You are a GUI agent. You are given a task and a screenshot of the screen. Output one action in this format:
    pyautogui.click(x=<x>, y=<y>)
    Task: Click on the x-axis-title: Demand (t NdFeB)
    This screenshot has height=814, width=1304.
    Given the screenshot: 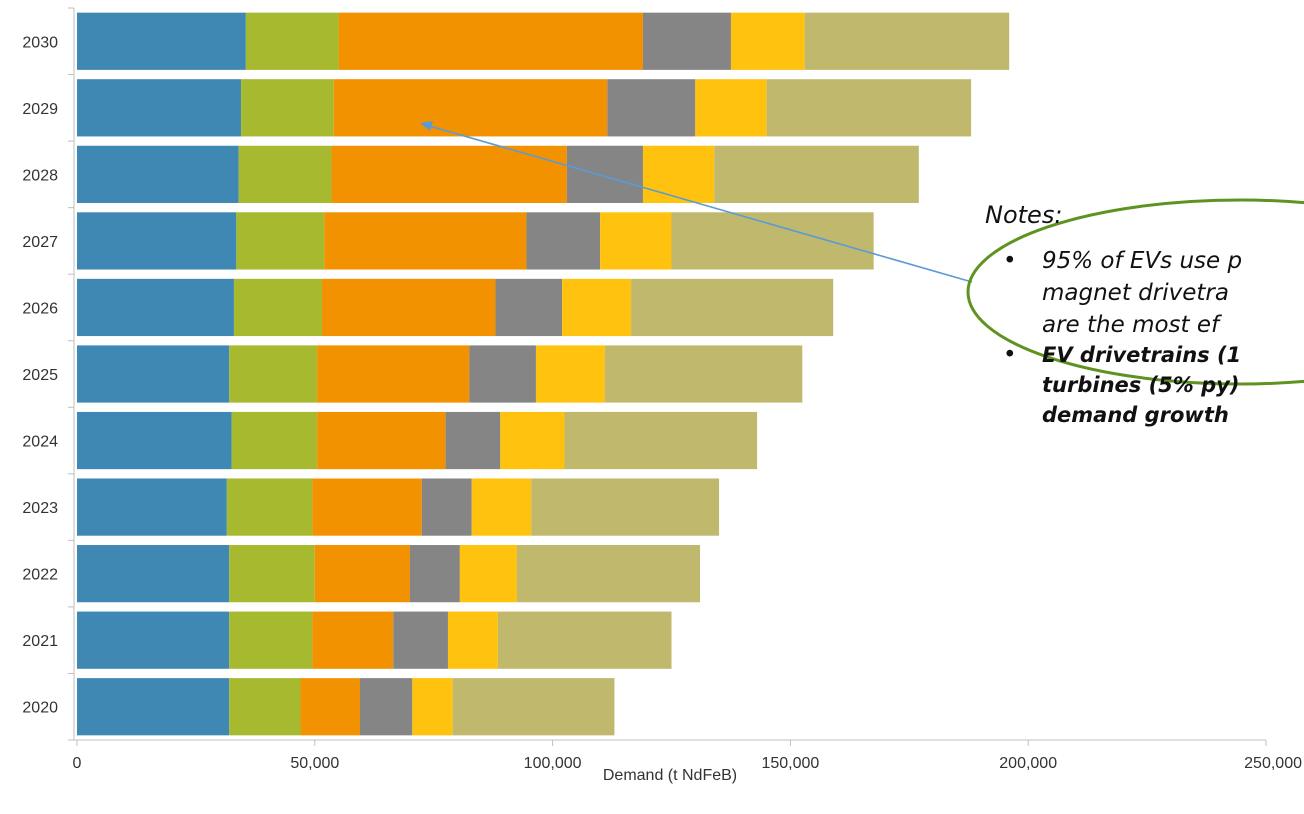 What is the action you would take?
    pyautogui.click(x=670, y=775)
    